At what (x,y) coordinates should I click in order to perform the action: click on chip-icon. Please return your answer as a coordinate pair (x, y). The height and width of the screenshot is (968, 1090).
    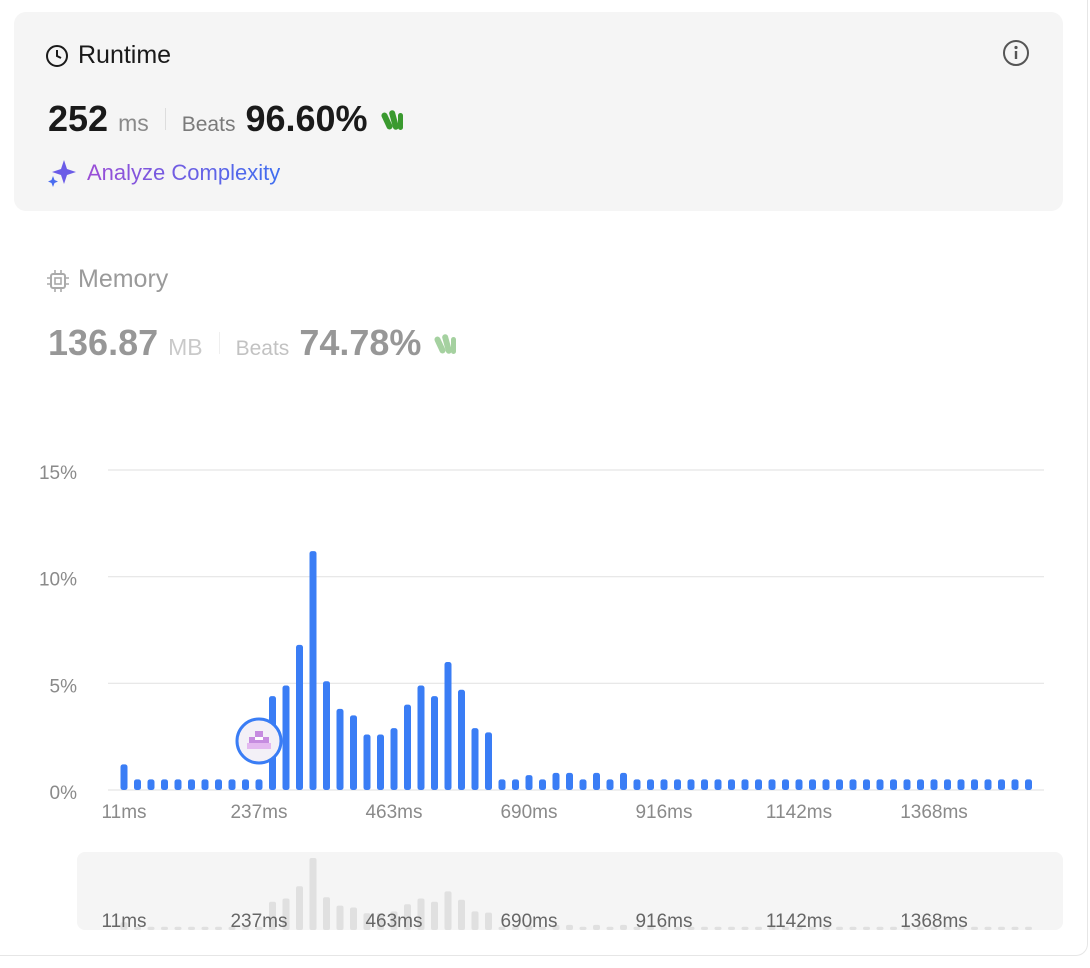
    Looking at the image, I should click on (58, 281).